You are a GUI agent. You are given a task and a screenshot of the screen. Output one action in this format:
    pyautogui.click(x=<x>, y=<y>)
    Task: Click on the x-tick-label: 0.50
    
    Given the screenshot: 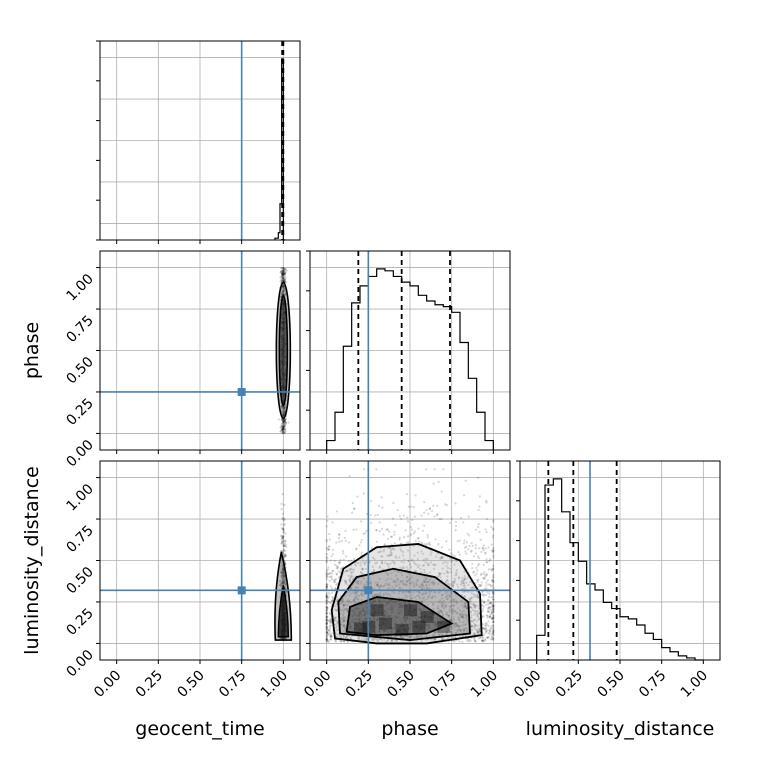 What is the action you would take?
    pyautogui.click(x=400, y=684)
    